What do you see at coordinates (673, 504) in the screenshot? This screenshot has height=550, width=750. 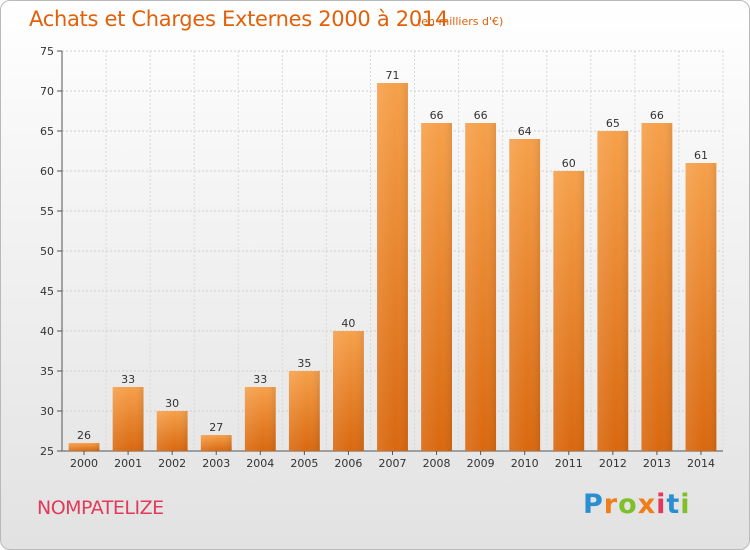 I see `brand-letter: t` at bounding box center [673, 504].